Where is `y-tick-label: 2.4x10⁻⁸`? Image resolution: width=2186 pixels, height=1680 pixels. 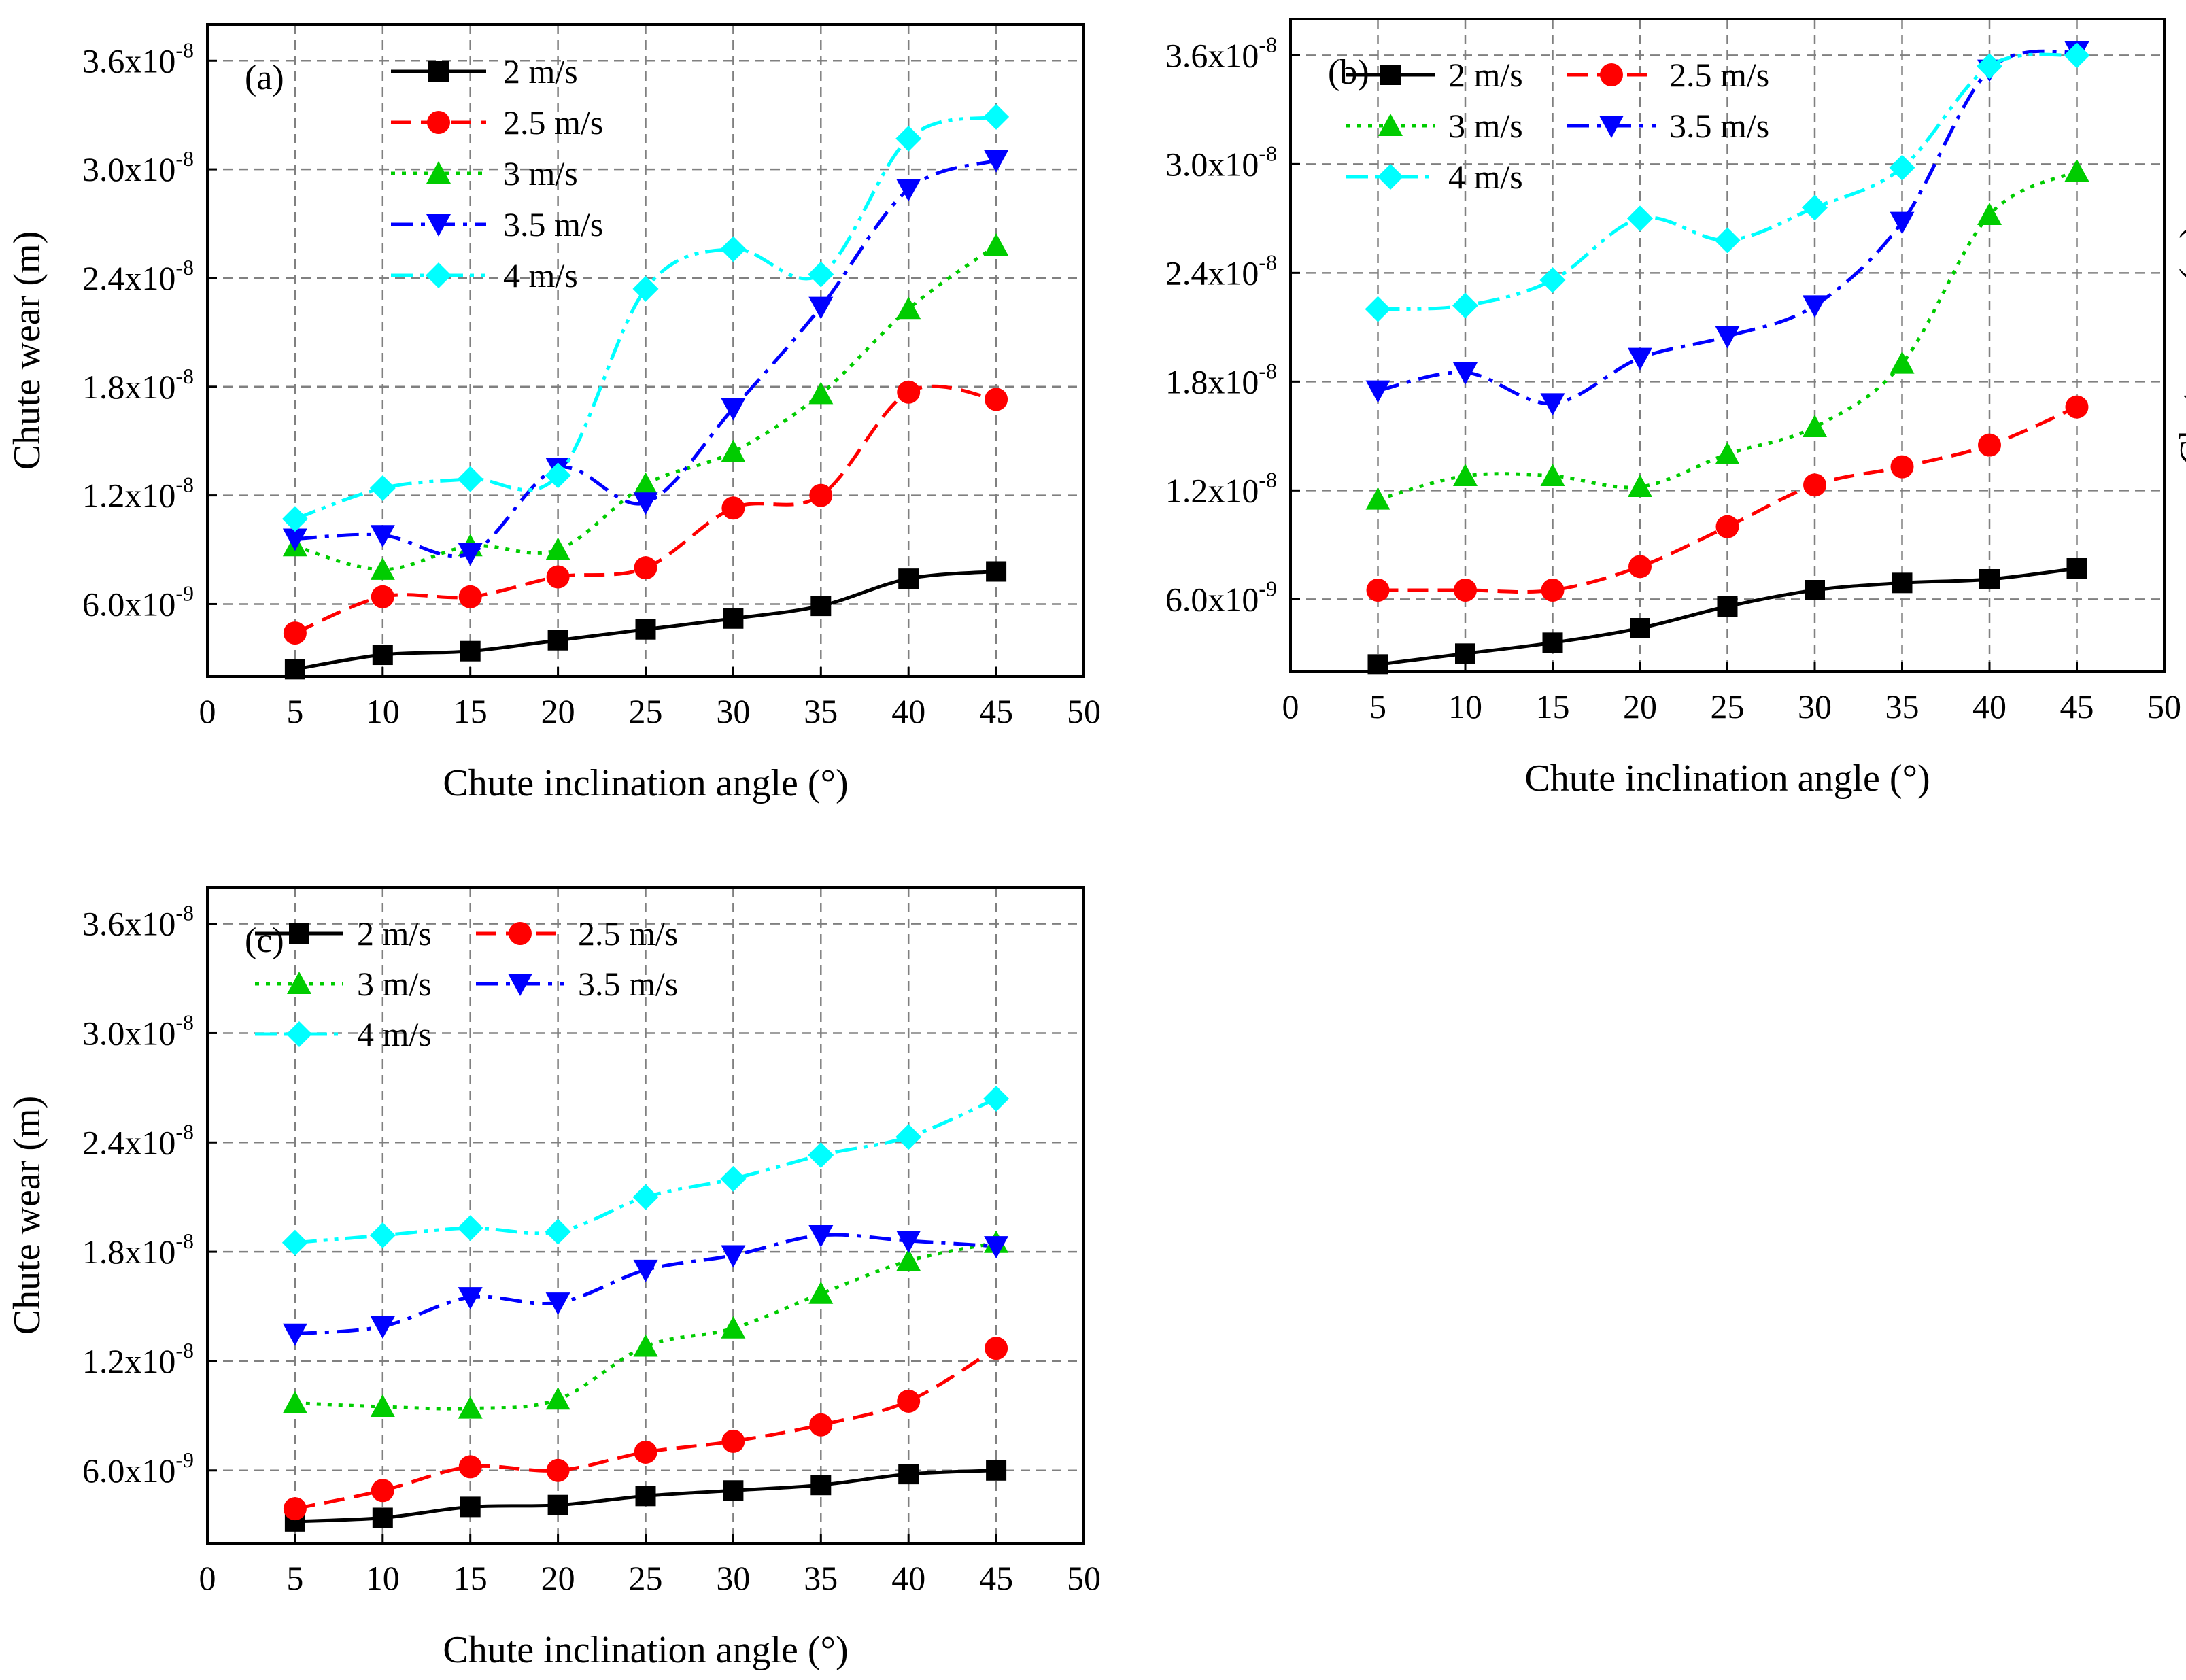
y-tick-label: 2.4x10⁻⁸ is located at coordinates (1221, 271).